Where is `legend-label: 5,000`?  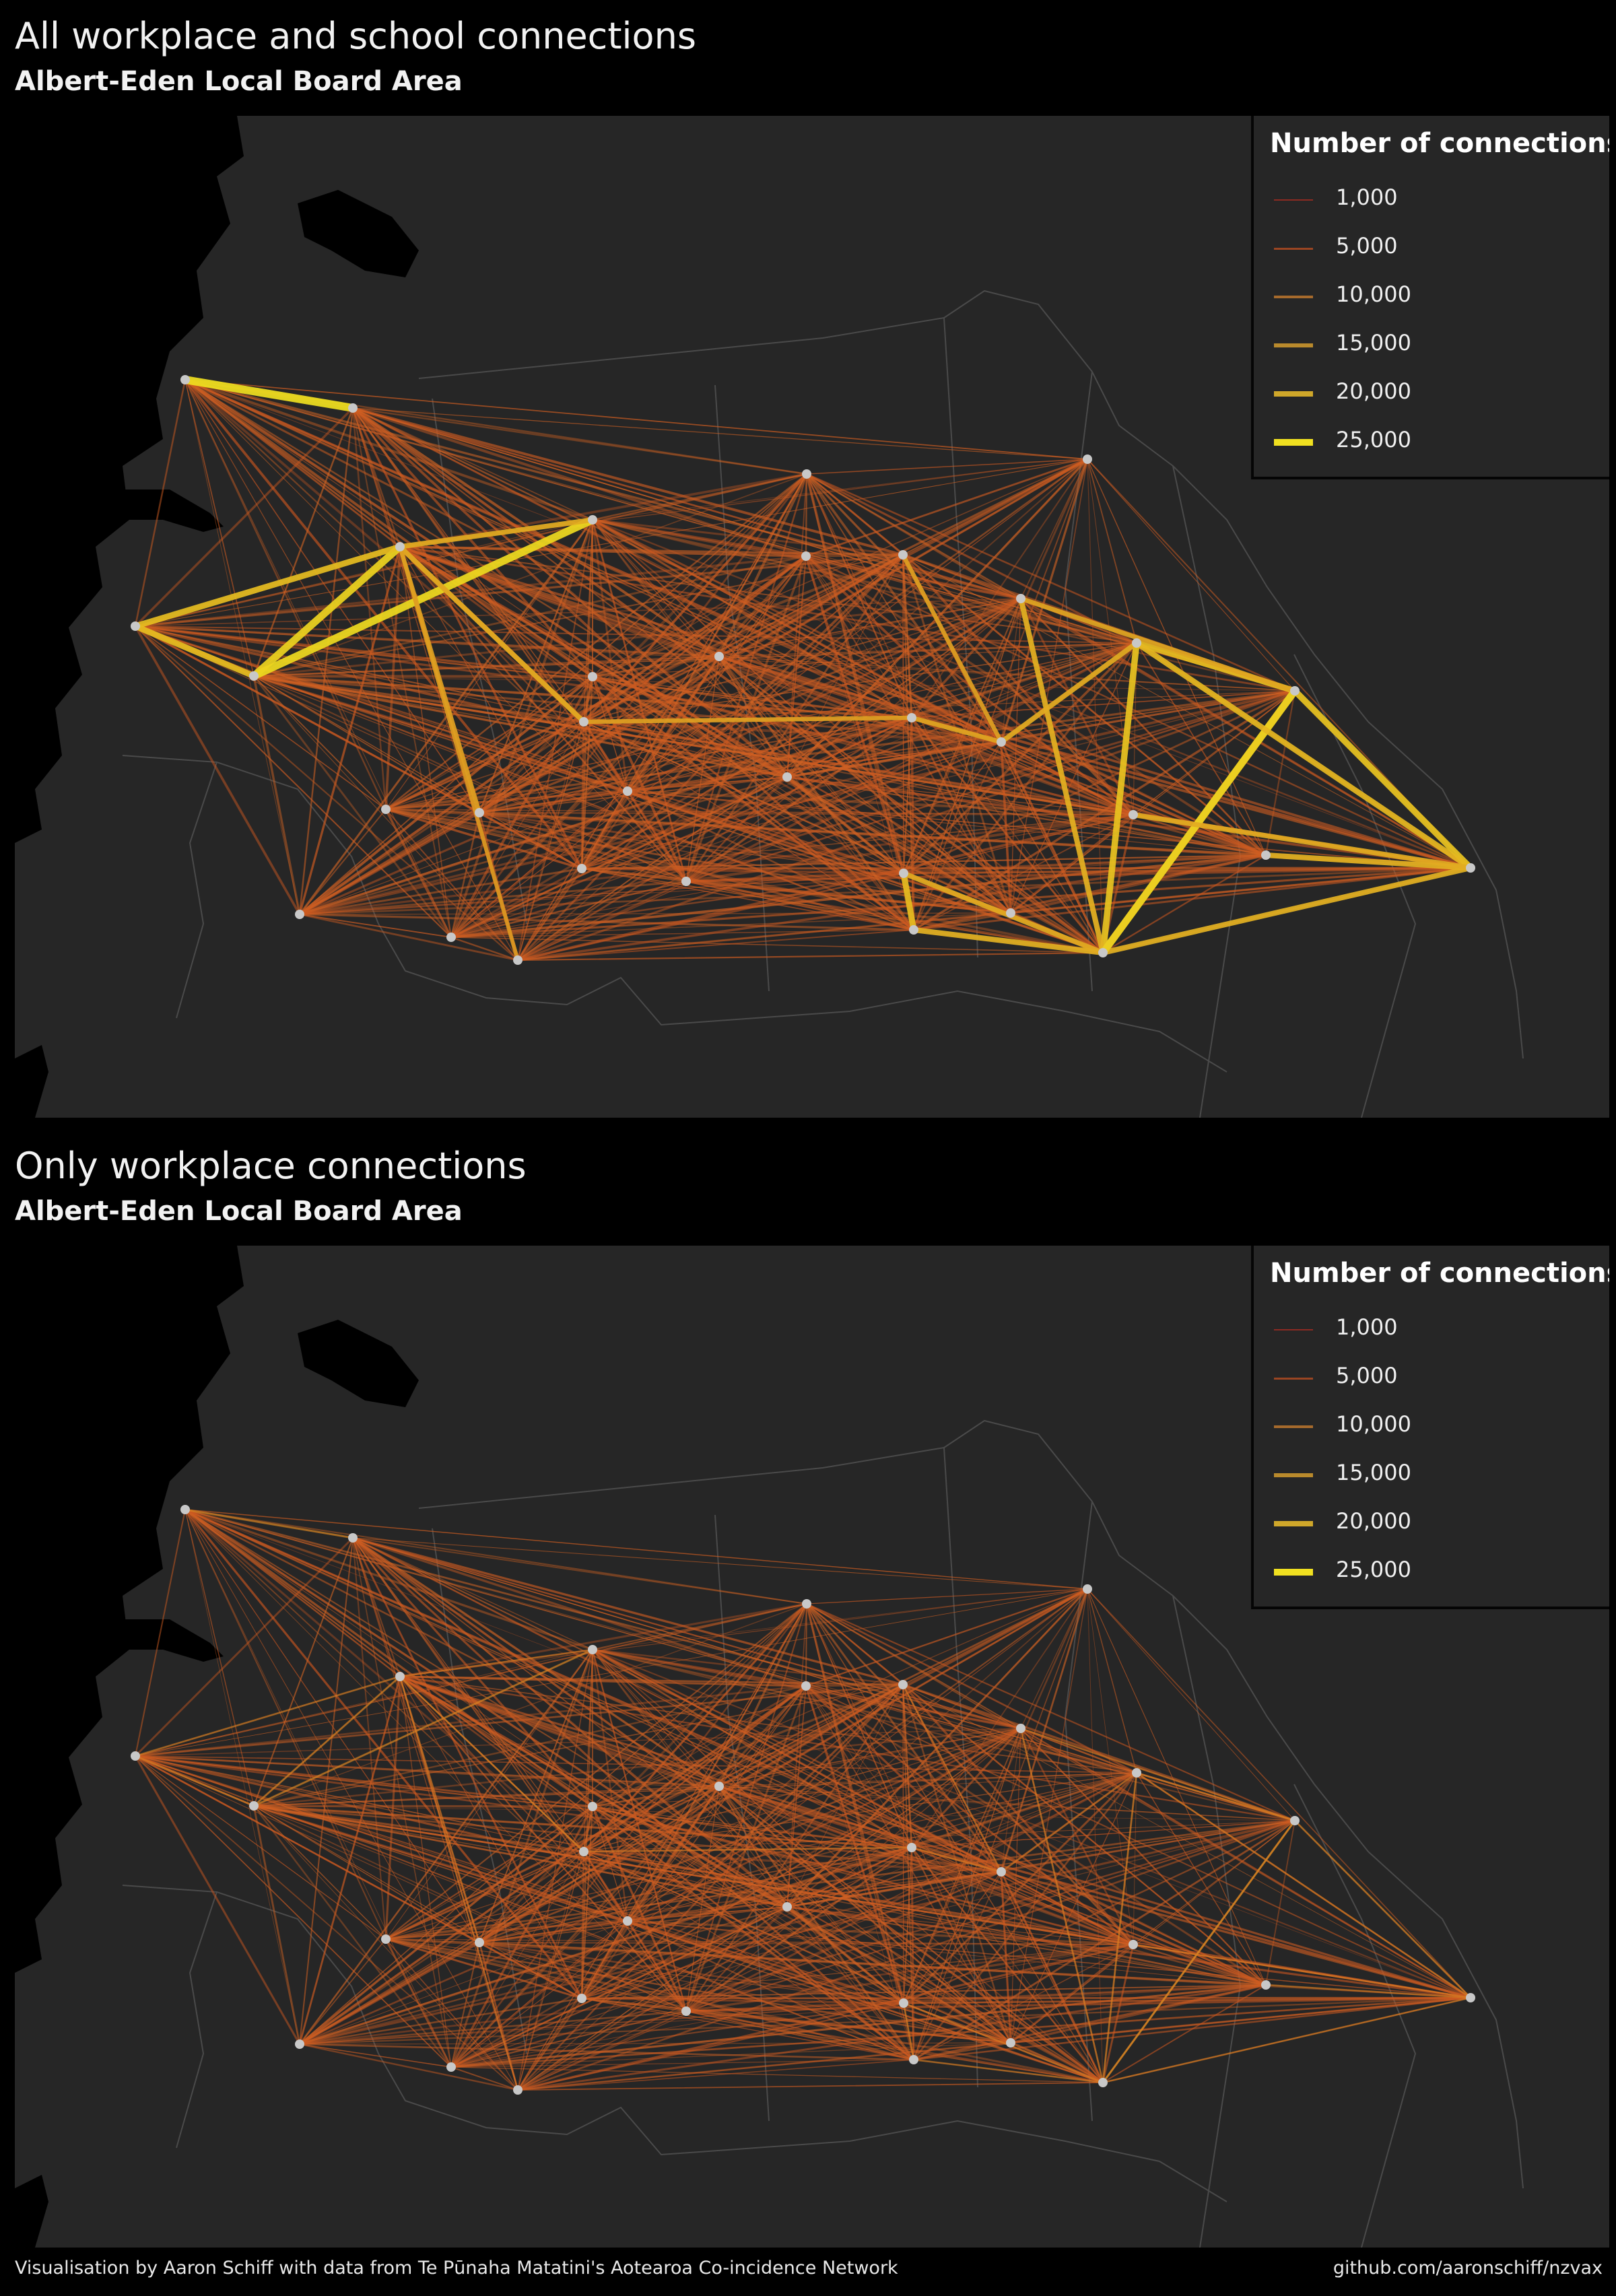
legend-label: 5,000 is located at coordinates (1367, 1375).